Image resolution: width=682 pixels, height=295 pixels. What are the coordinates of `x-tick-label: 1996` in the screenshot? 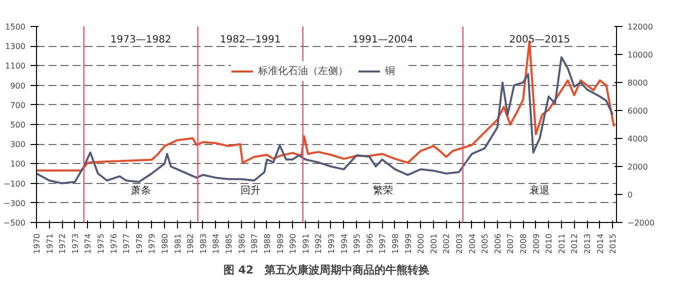 It's located at (369, 244).